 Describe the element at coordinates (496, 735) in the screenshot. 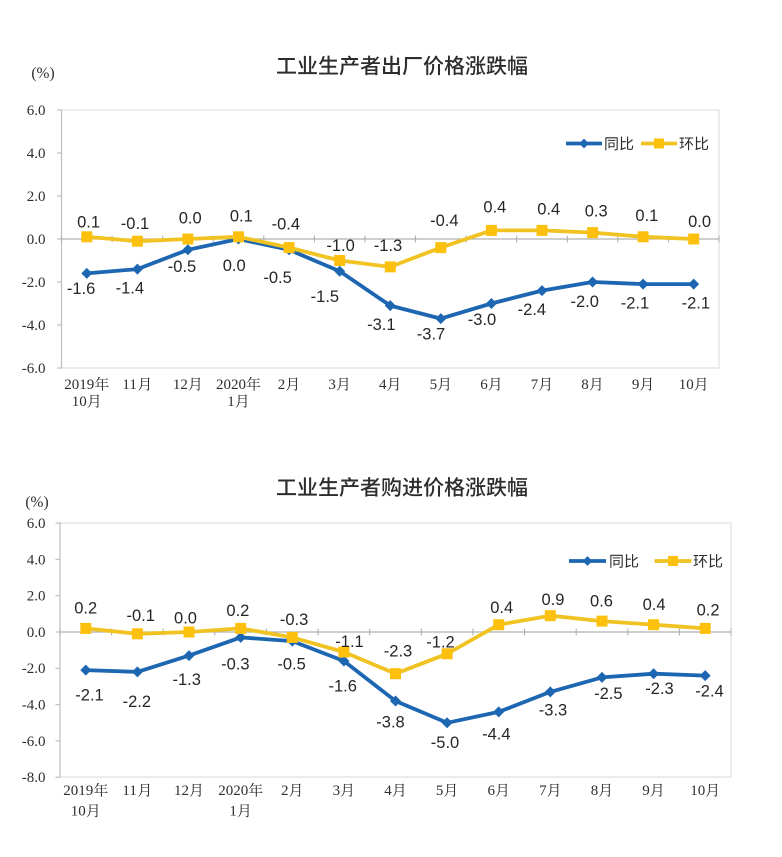

I see `svg-text: -4.4` at that location.